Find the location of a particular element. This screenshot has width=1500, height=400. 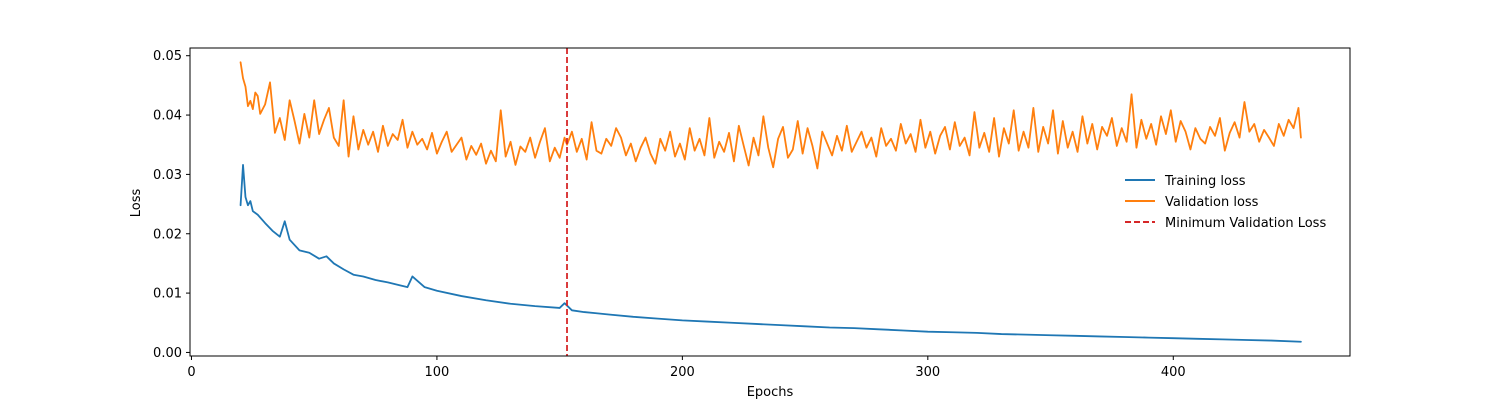

y-tick-label: 0.05 is located at coordinates (167, 56).